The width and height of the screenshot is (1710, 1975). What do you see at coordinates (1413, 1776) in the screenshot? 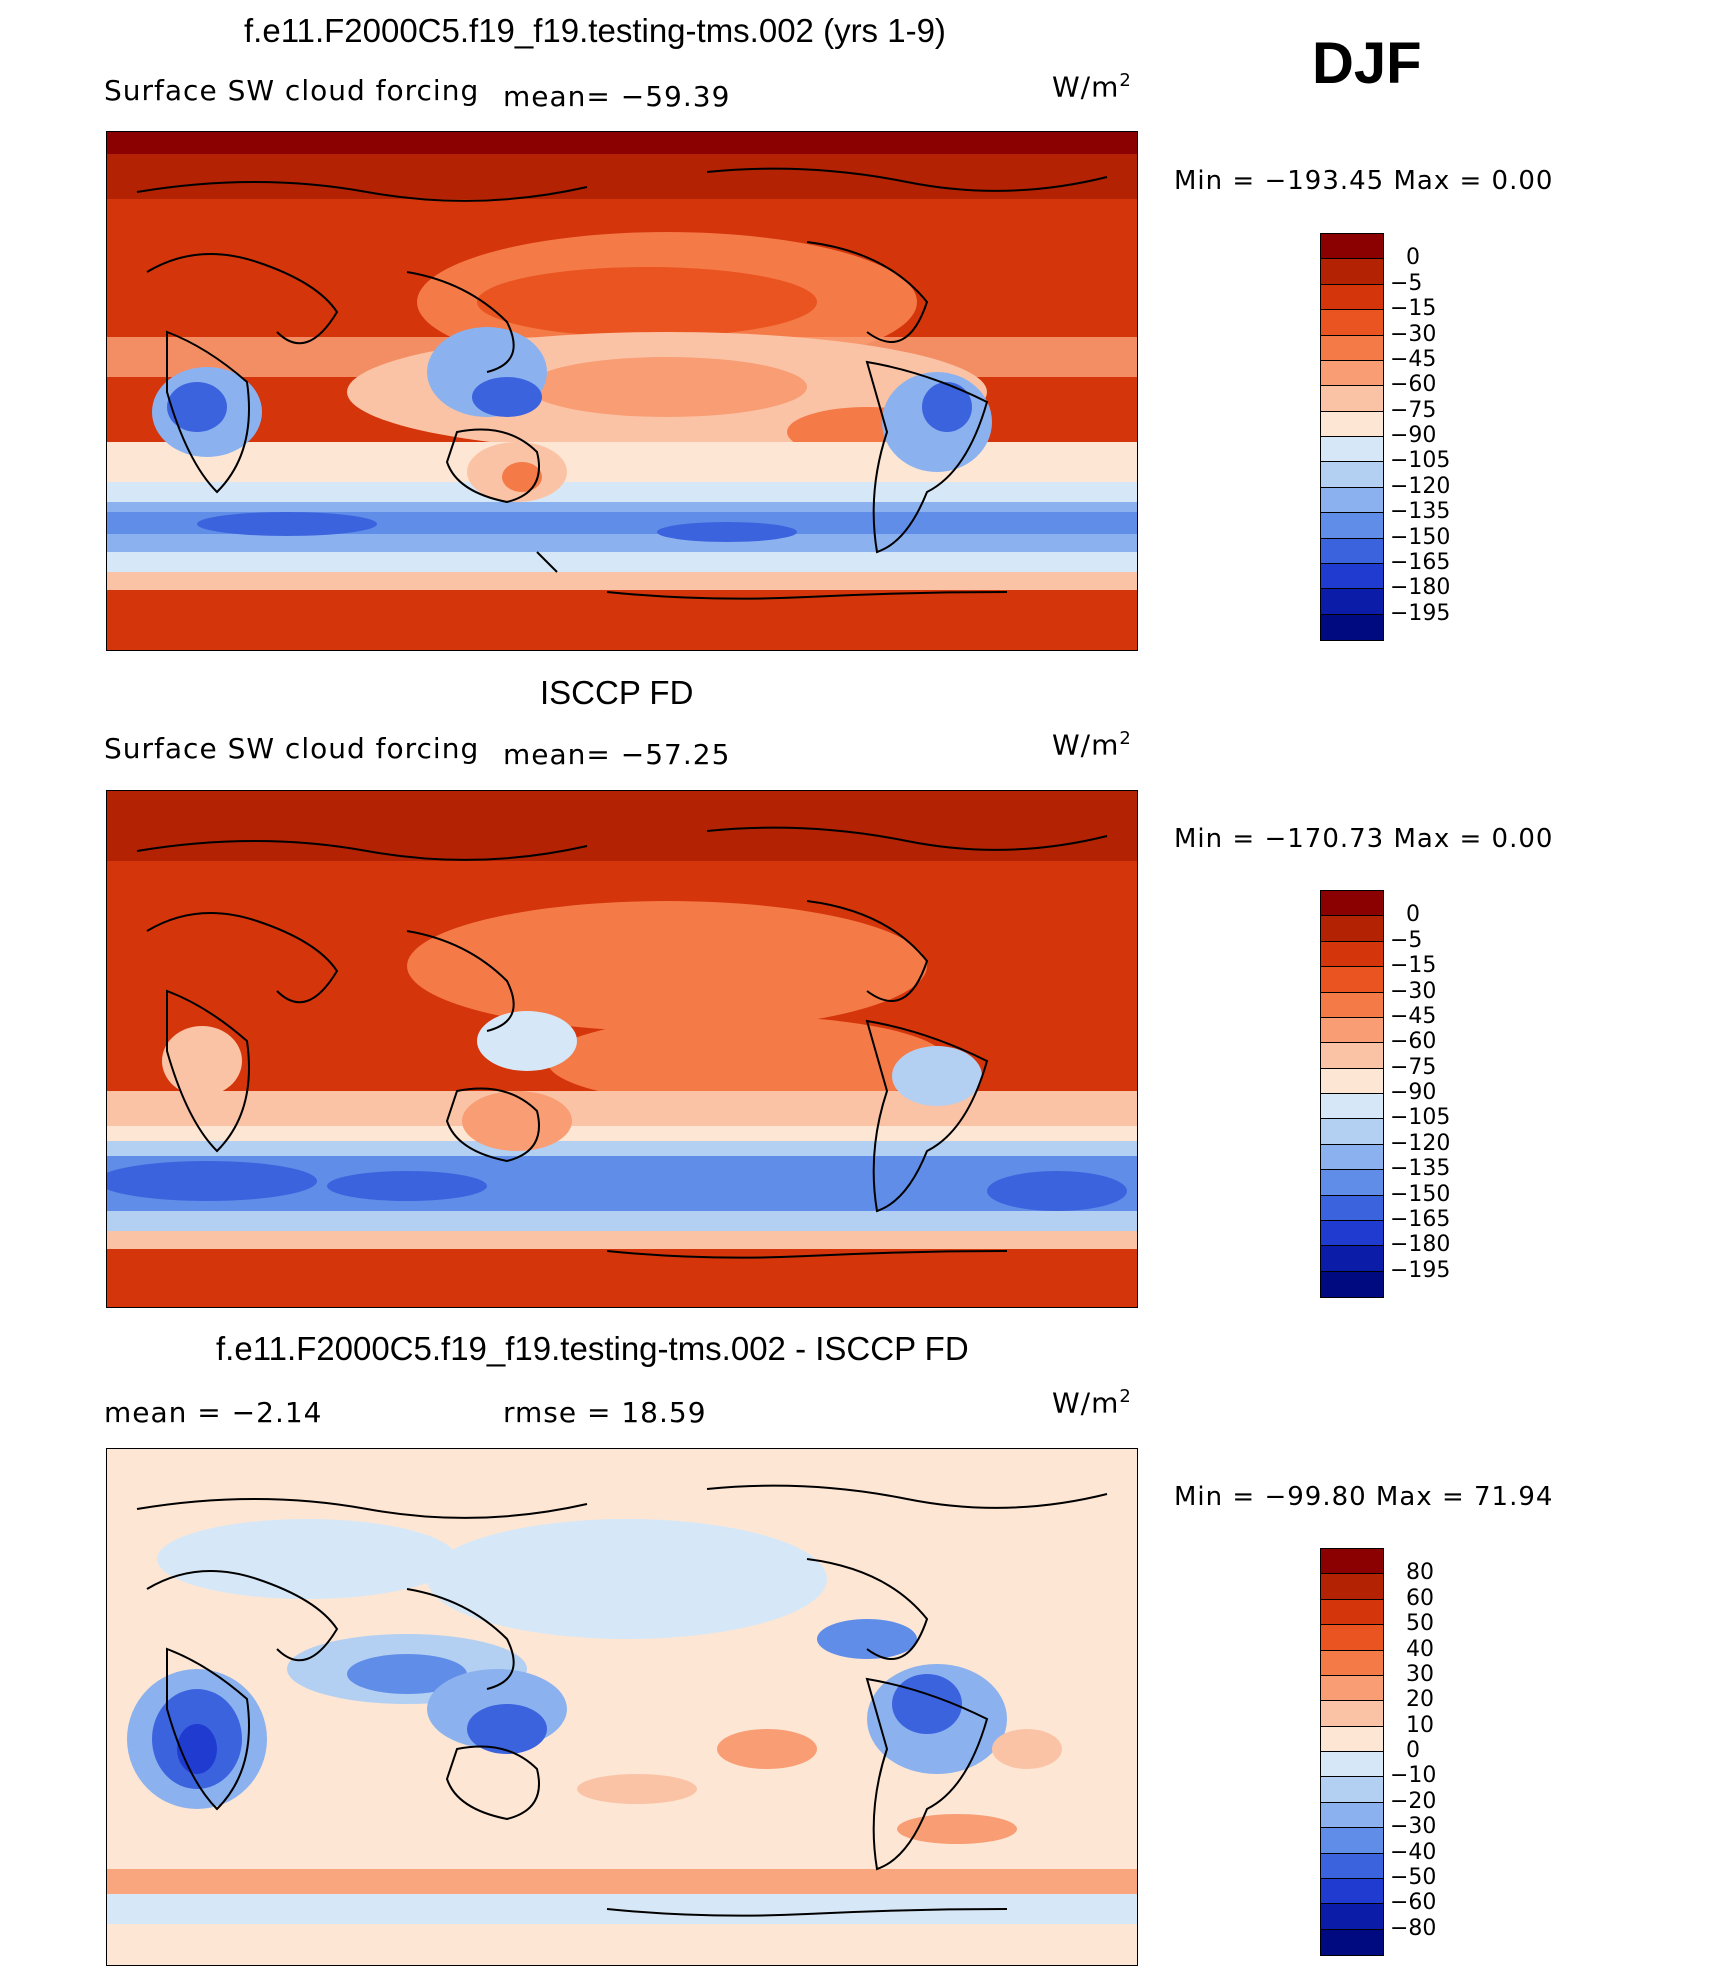
I see `colorbar-tick-label: −10` at bounding box center [1413, 1776].